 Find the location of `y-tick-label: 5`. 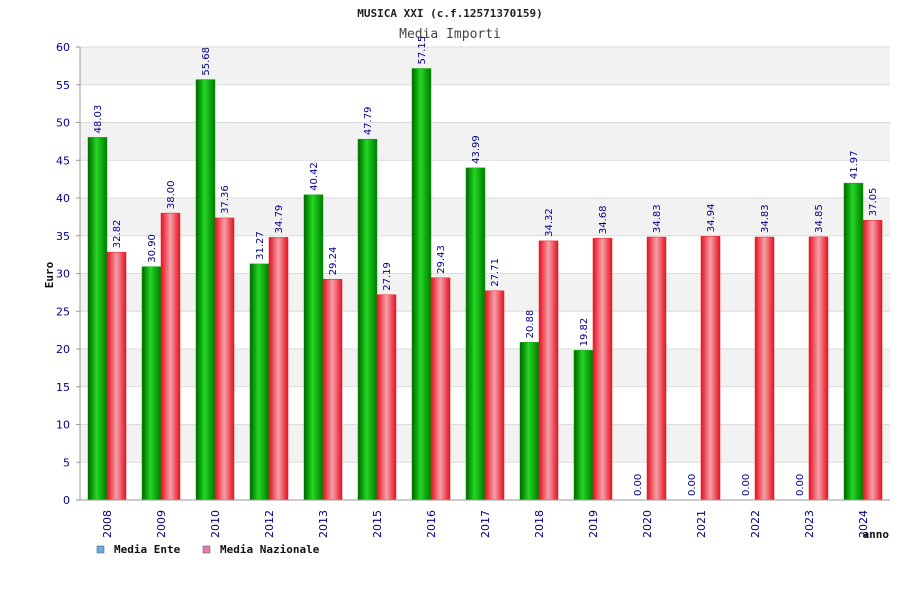

y-tick-label: 5 is located at coordinates (66, 462).